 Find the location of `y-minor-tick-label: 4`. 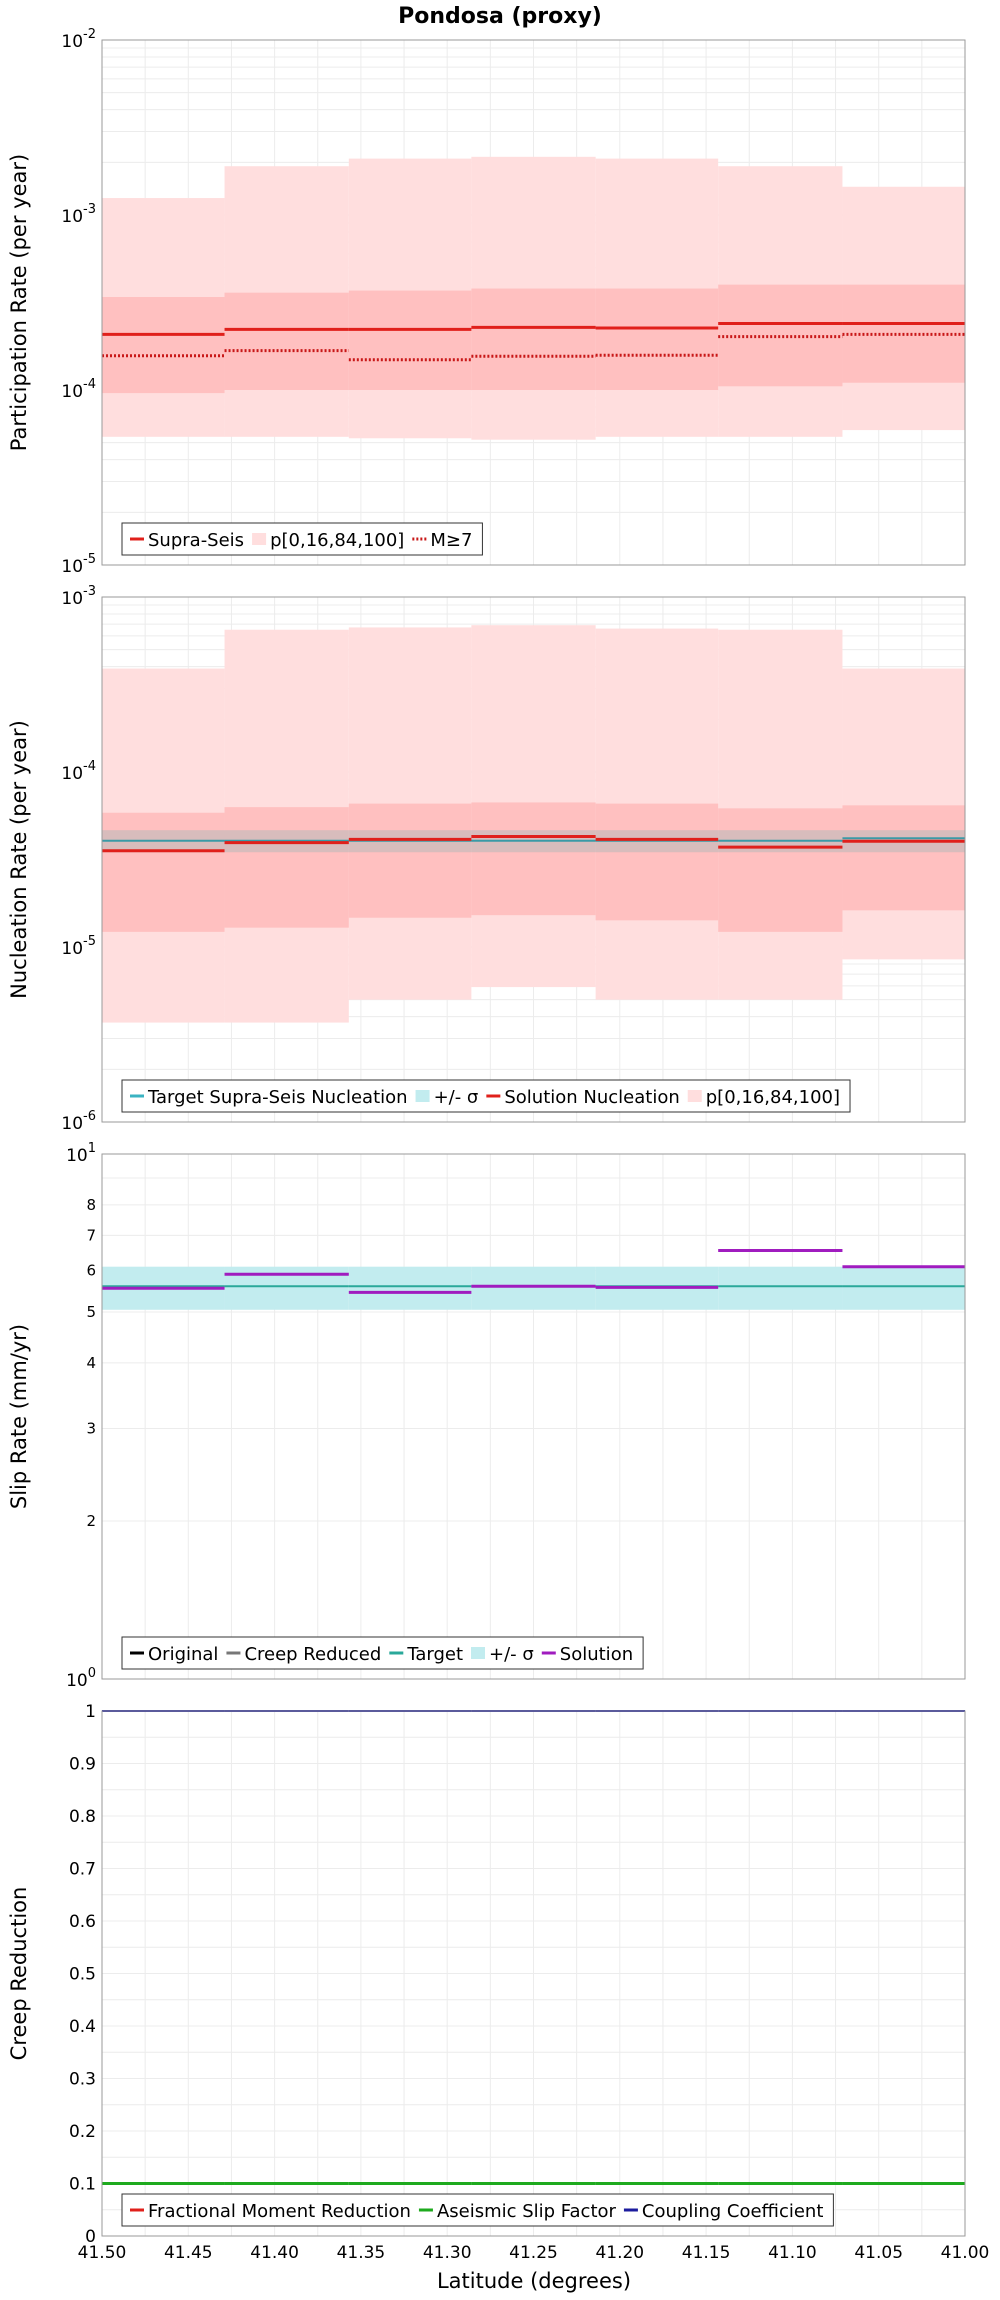

y-minor-tick-label: 4 is located at coordinates (91, 1363).